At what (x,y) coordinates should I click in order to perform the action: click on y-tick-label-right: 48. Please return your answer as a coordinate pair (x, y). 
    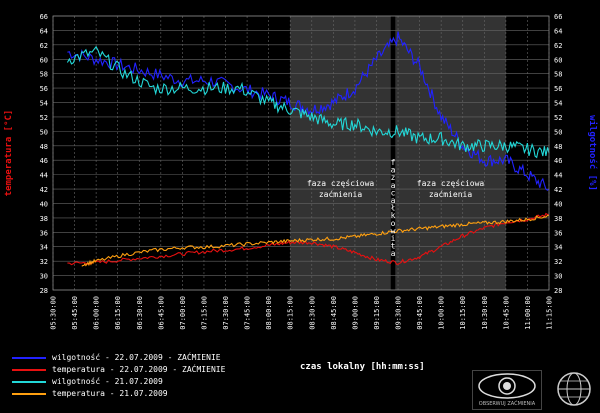
    Looking at the image, I should click on (558, 147).